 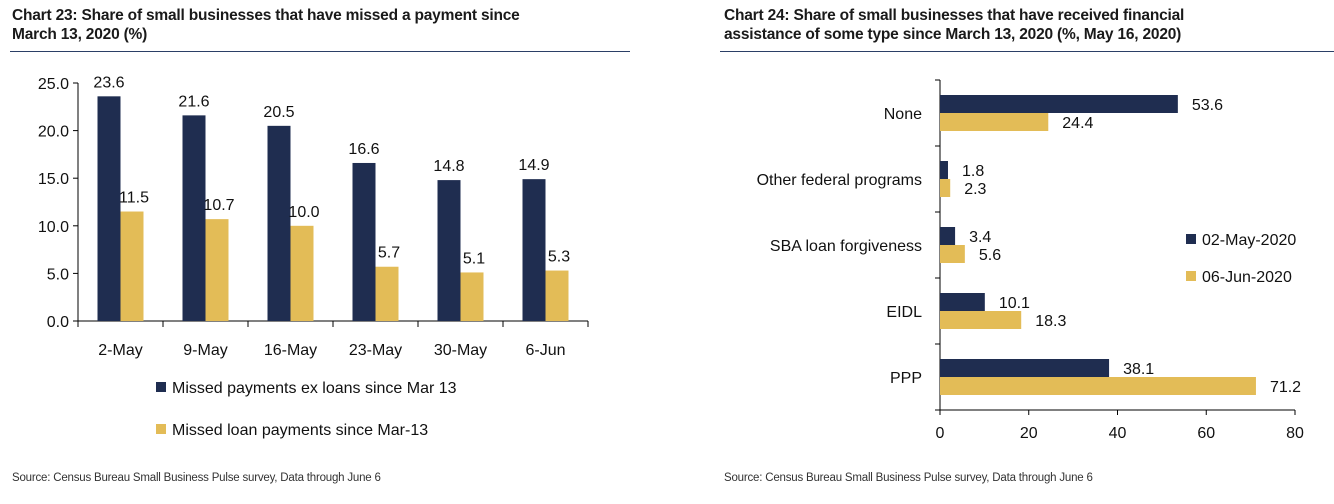 What do you see at coordinates (375, 350) in the screenshot?
I see `x-tick-label: 23-May` at bounding box center [375, 350].